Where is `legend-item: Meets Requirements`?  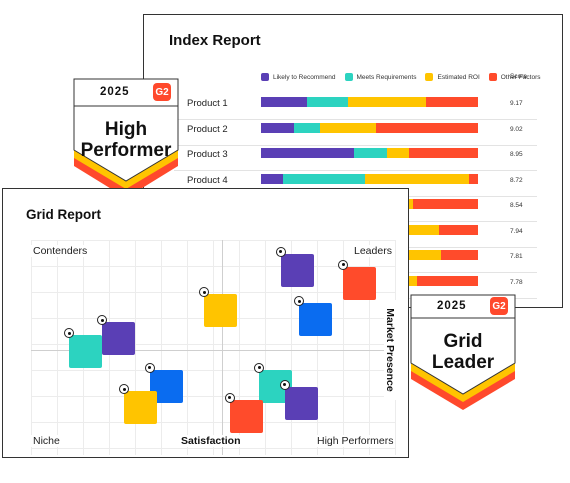 legend-item: Meets Requirements is located at coordinates (380, 77).